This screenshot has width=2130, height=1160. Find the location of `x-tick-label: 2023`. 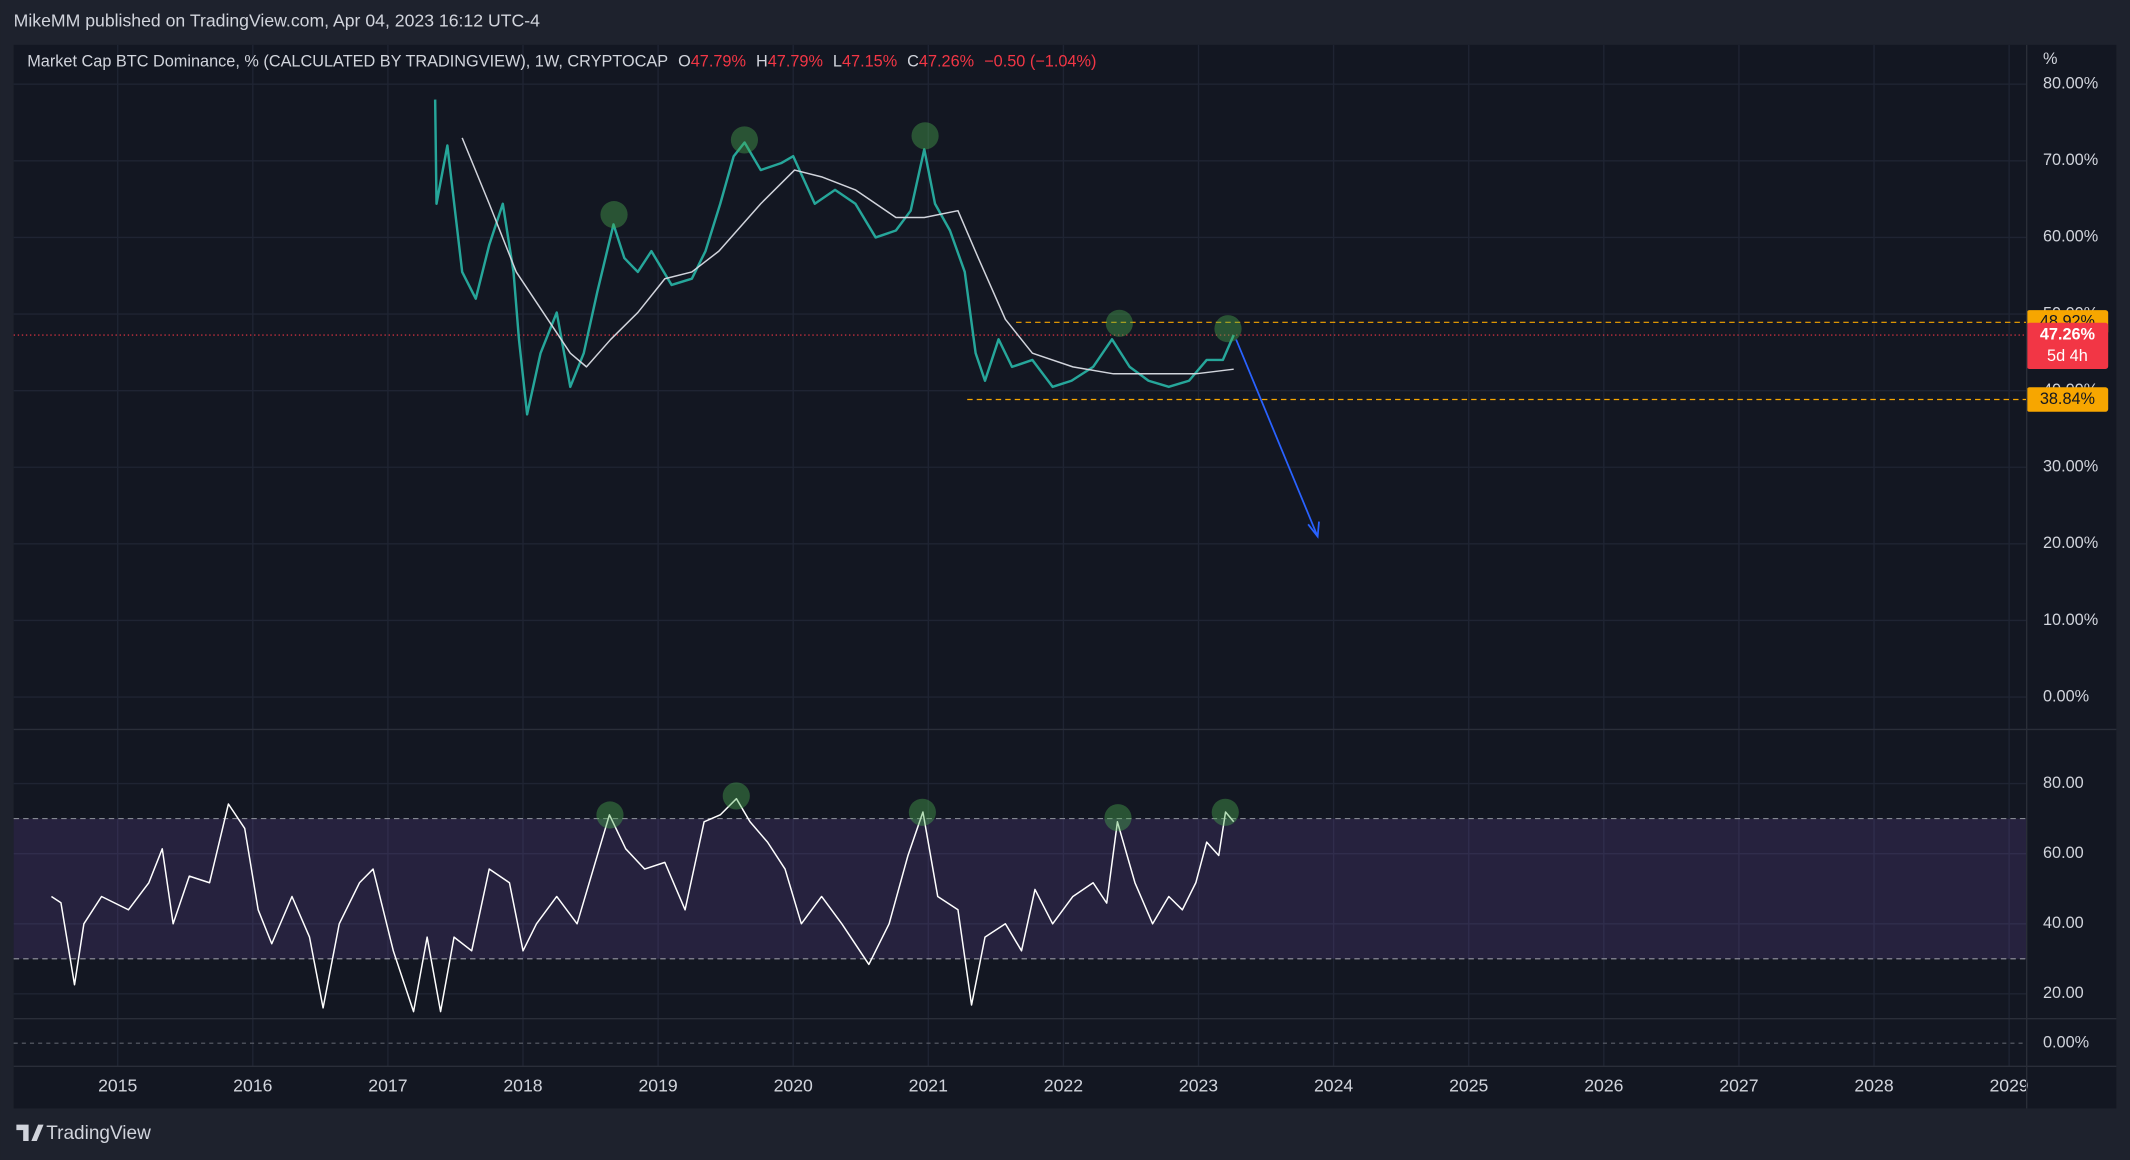

x-tick-label: 2023 is located at coordinates (1198, 1085).